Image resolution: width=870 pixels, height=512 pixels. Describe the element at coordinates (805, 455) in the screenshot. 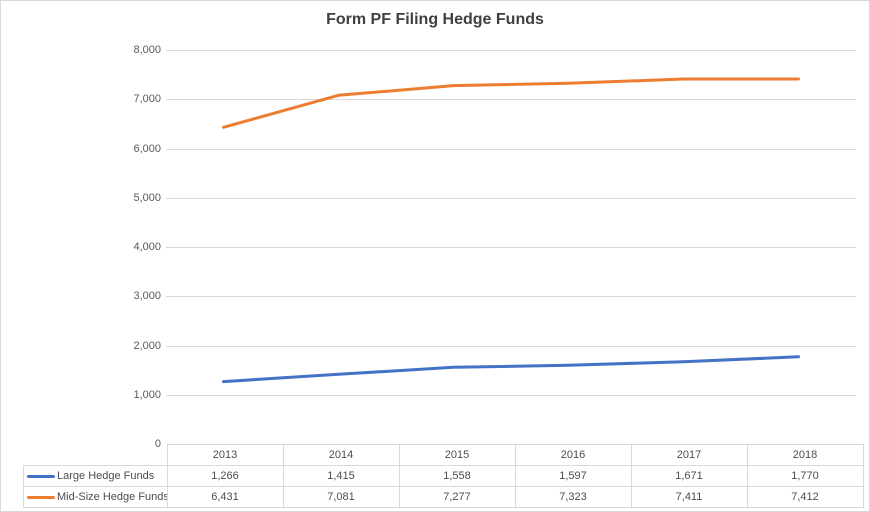

I see `year-header-cell: 2018` at that location.